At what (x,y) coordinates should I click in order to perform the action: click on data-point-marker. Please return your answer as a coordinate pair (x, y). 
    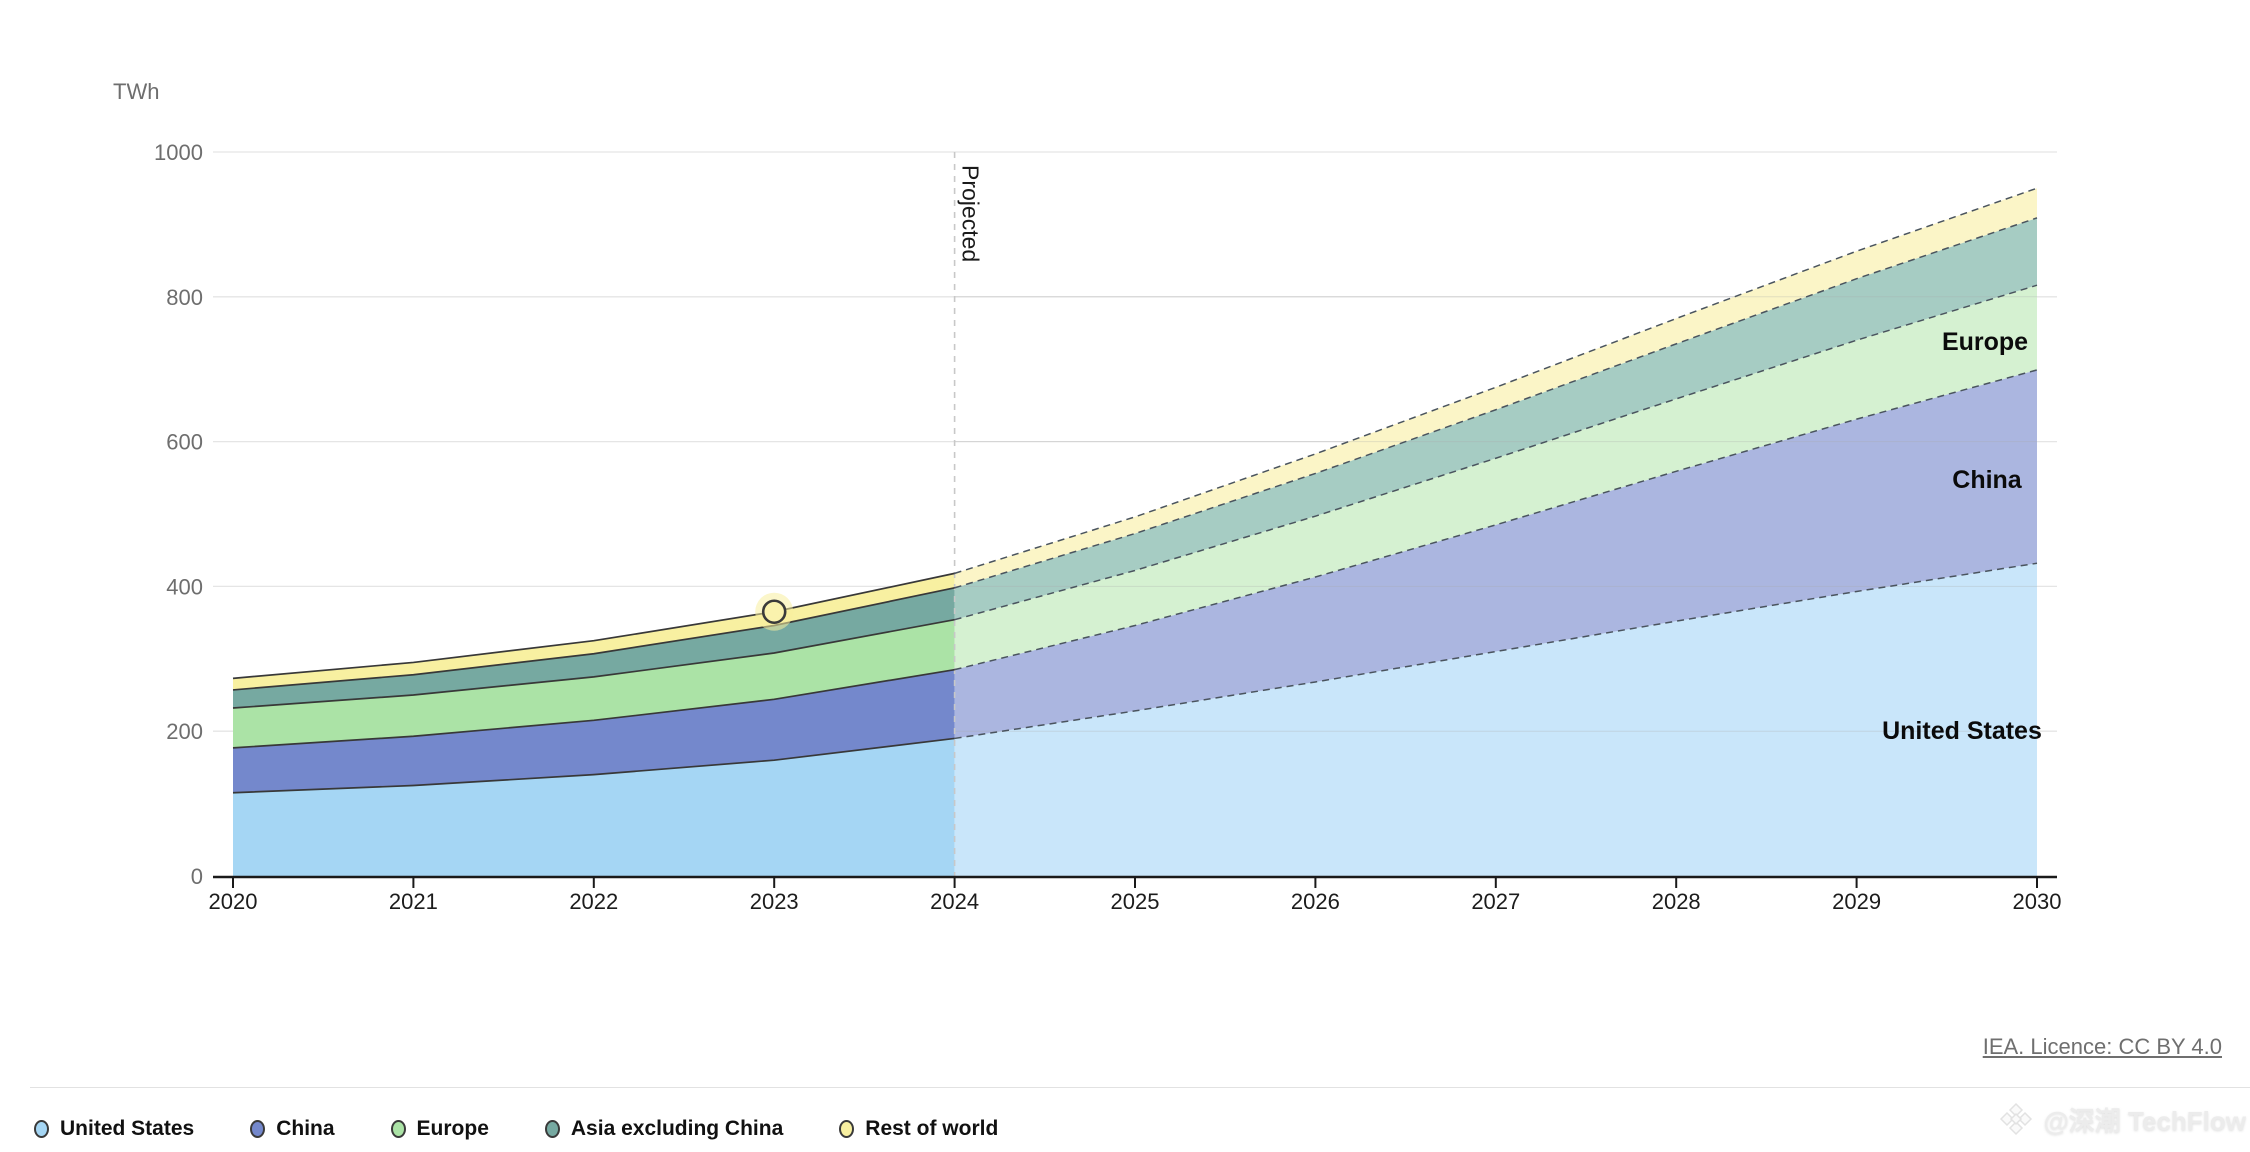
    Looking at the image, I should click on (774, 612).